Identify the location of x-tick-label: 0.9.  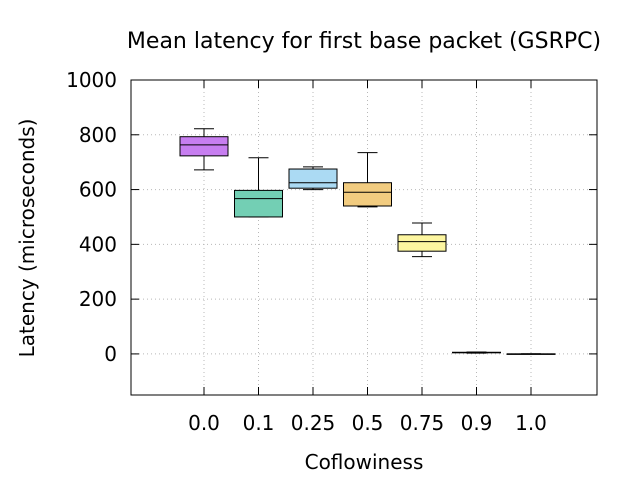
(477, 423).